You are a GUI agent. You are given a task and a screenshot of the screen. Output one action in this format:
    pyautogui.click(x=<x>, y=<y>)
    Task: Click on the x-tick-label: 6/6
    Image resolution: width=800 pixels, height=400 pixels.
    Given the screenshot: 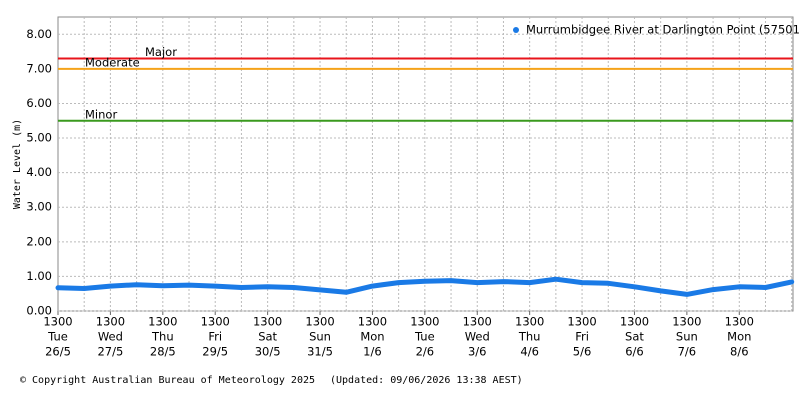 What is the action you would take?
    pyautogui.click(x=634, y=352)
    